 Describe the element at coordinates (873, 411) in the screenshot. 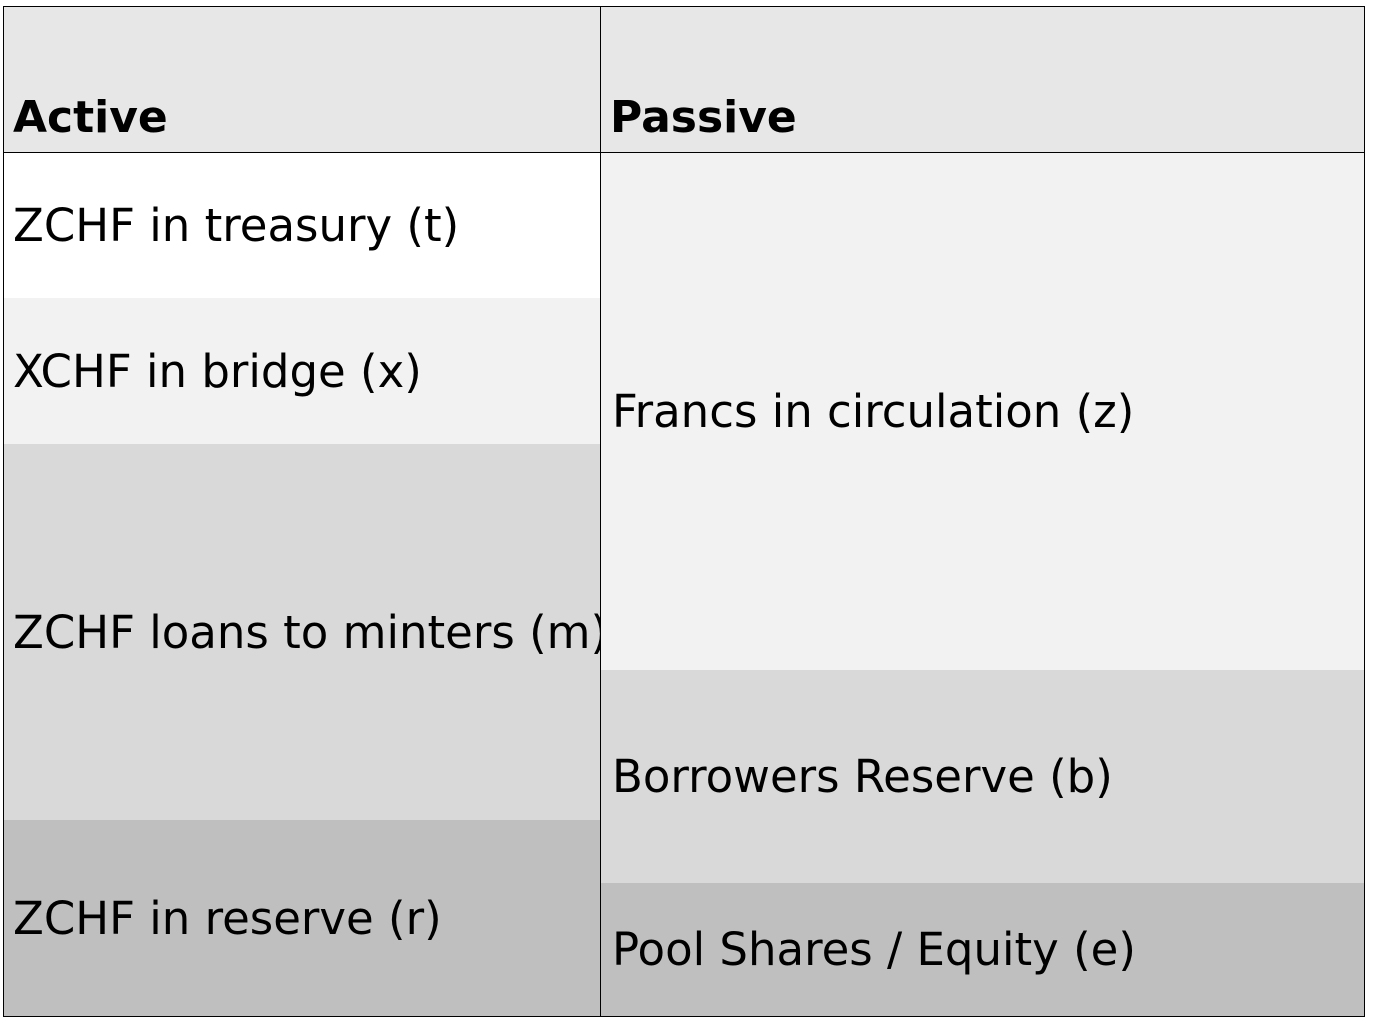

I see `passive-label-circulation: Francs in circulation (z)` at that location.